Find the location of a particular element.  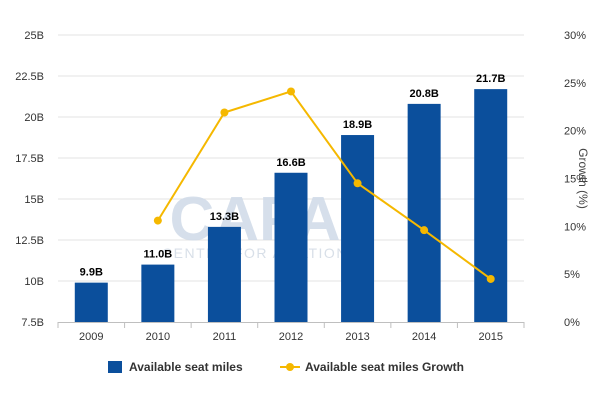

y-left-tick-label: 22.5B is located at coordinates (29, 77).